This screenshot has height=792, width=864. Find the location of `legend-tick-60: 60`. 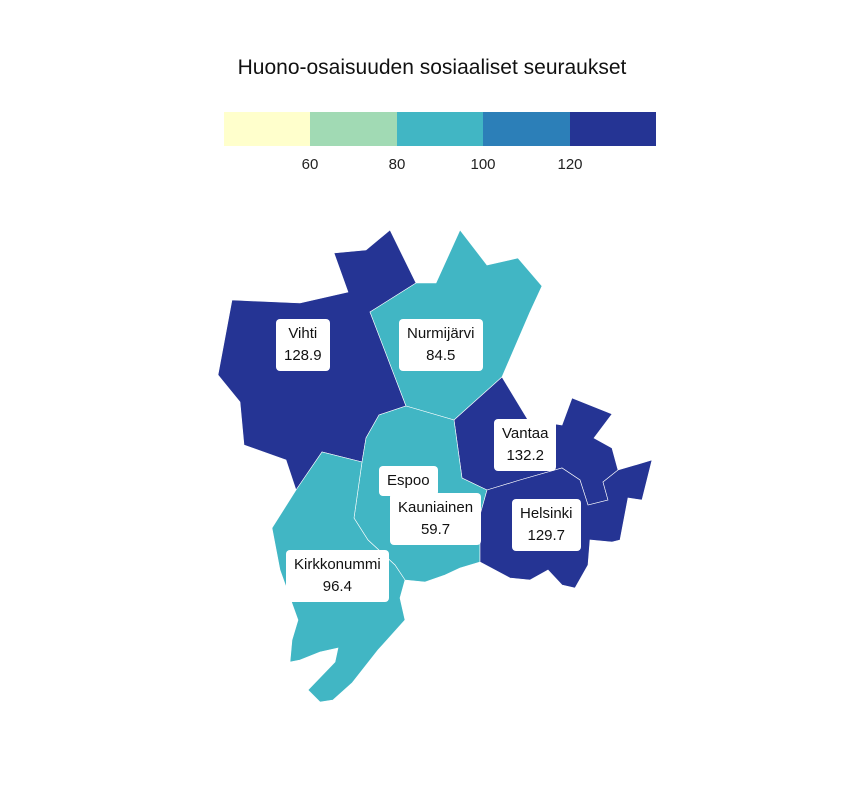

legend-tick-60: 60 is located at coordinates (310, 164).